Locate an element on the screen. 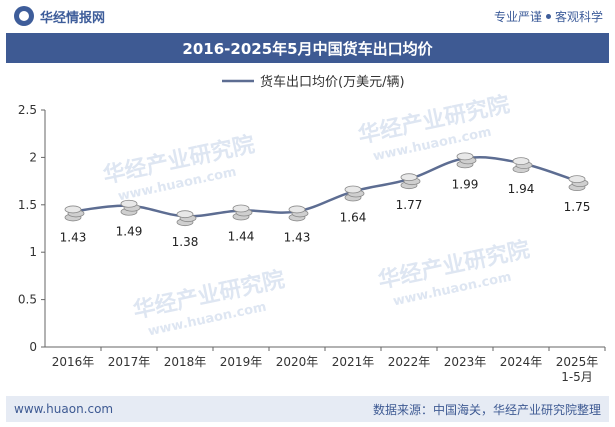 This screenshot has height=427, width=615. data-label: 1.49 is located at coordinates (129, 232).